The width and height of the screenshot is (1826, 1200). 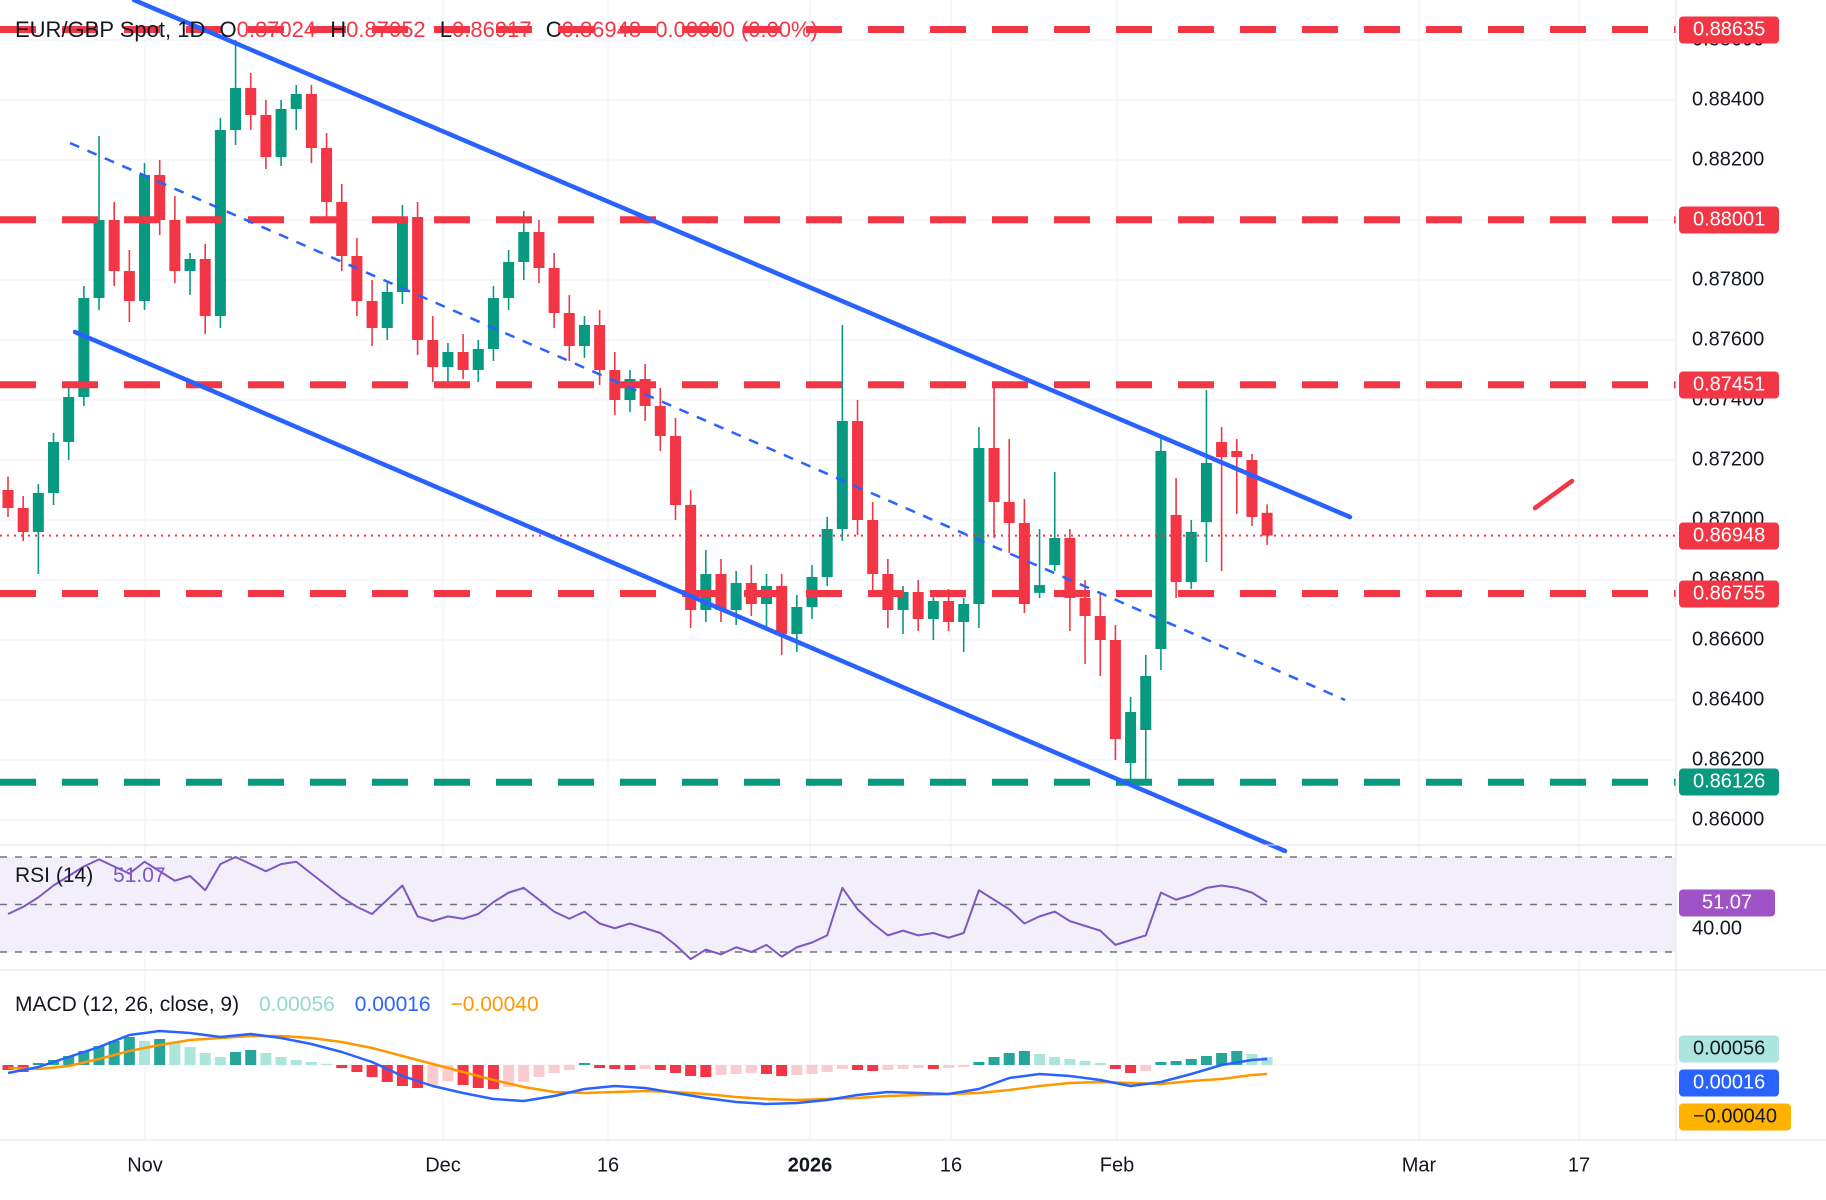 What do you see at coordinates (601, 29) in the screenshot?
I see `close-value: 0.86948` at bounding box center [601, 29].